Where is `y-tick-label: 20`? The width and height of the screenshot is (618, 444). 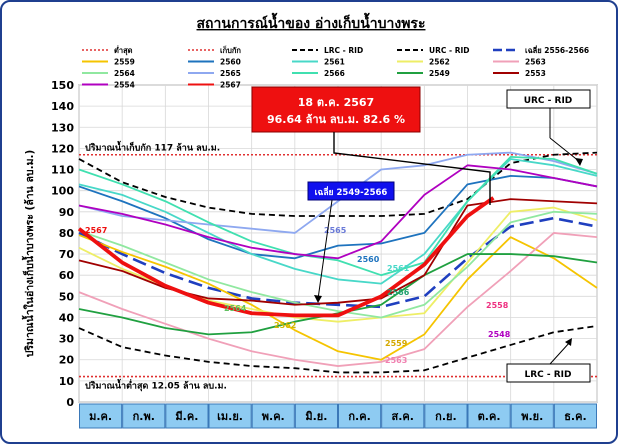 y-tick-label: 20 is located at coordinates (67, 360).